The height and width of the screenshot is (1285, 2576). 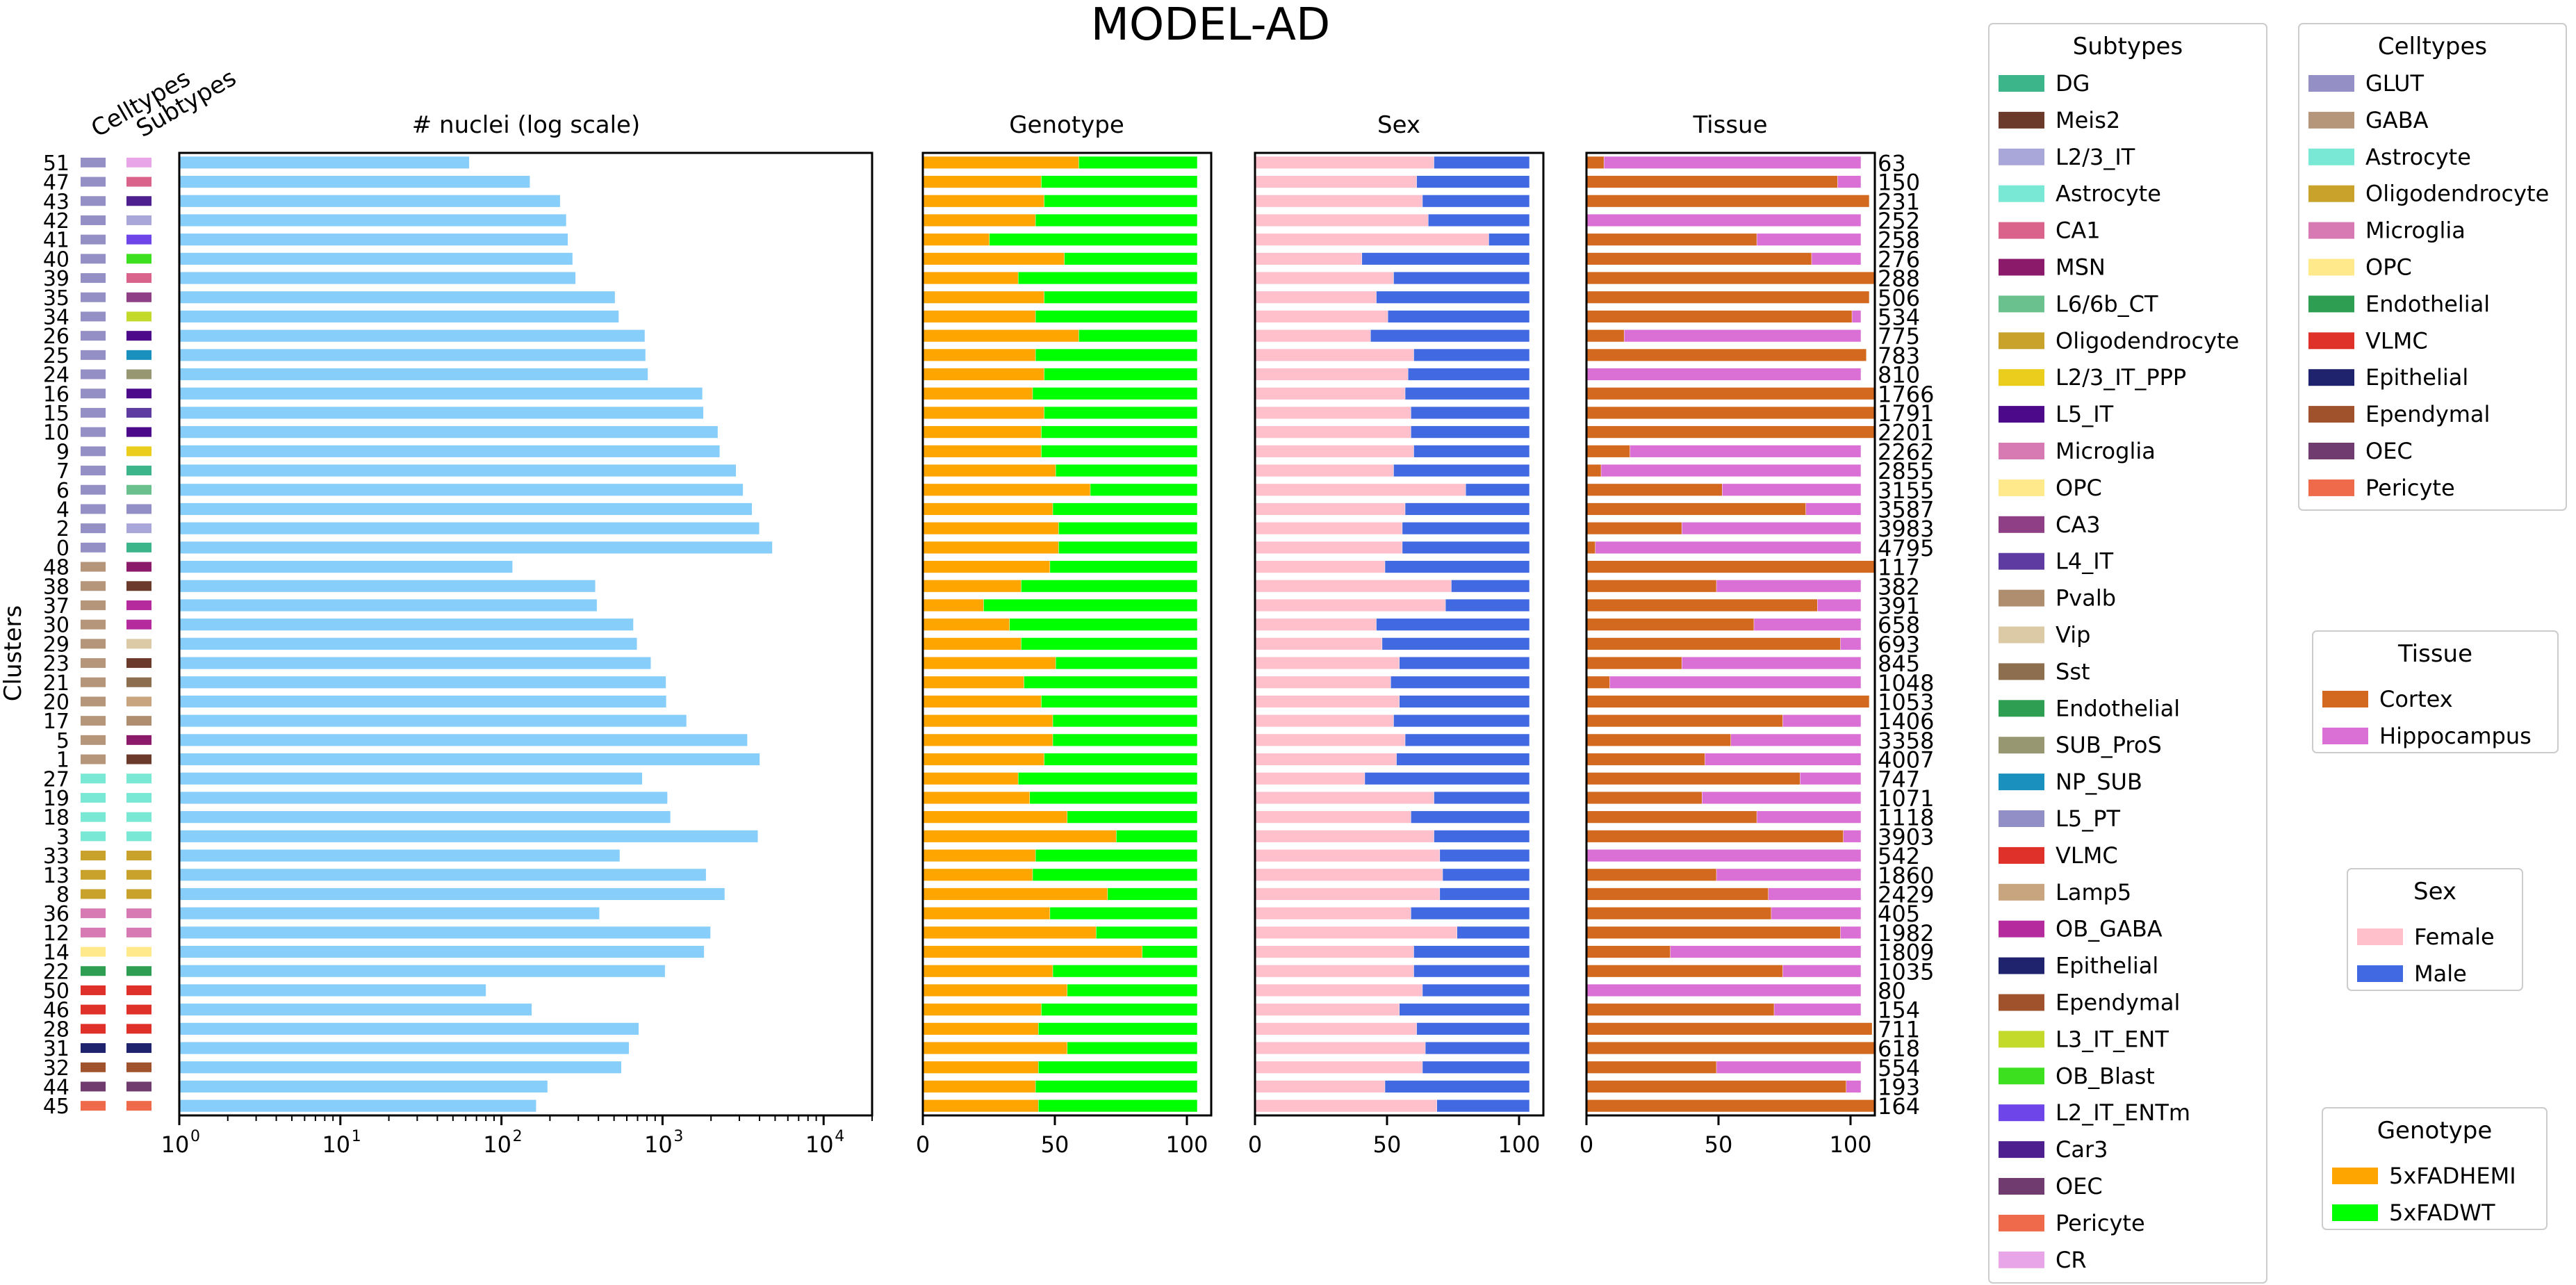 I want to click on sex-tick-label: 0, so click(x=1255, y=1144).